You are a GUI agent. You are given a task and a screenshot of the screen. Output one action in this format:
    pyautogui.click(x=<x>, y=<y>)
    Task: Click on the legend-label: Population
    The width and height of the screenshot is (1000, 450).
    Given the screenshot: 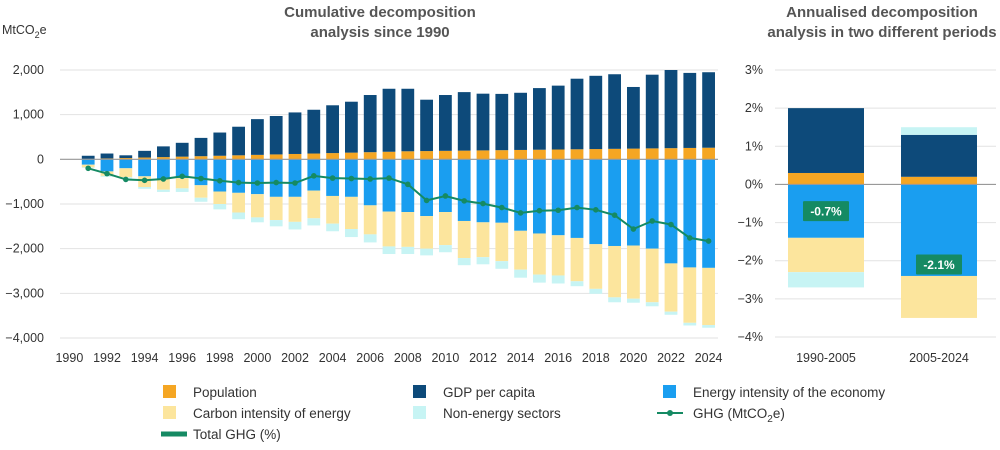 What is the action you would take?
    pyautogui.click(x=225, y=392)
    